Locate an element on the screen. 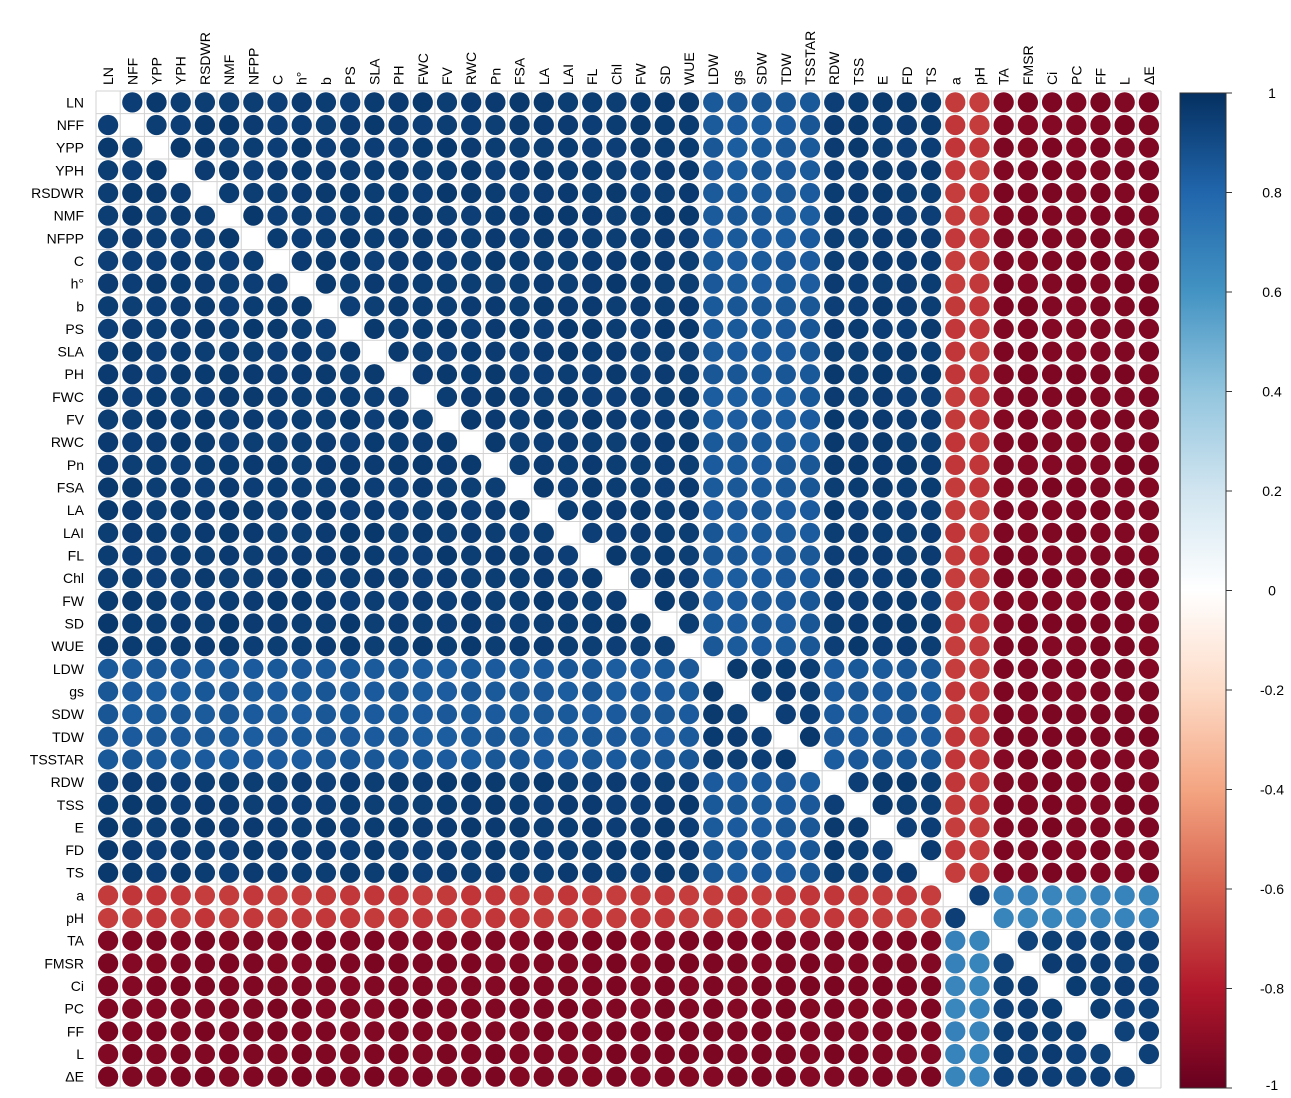  row-label: FW is located at coordinates (73, 601).